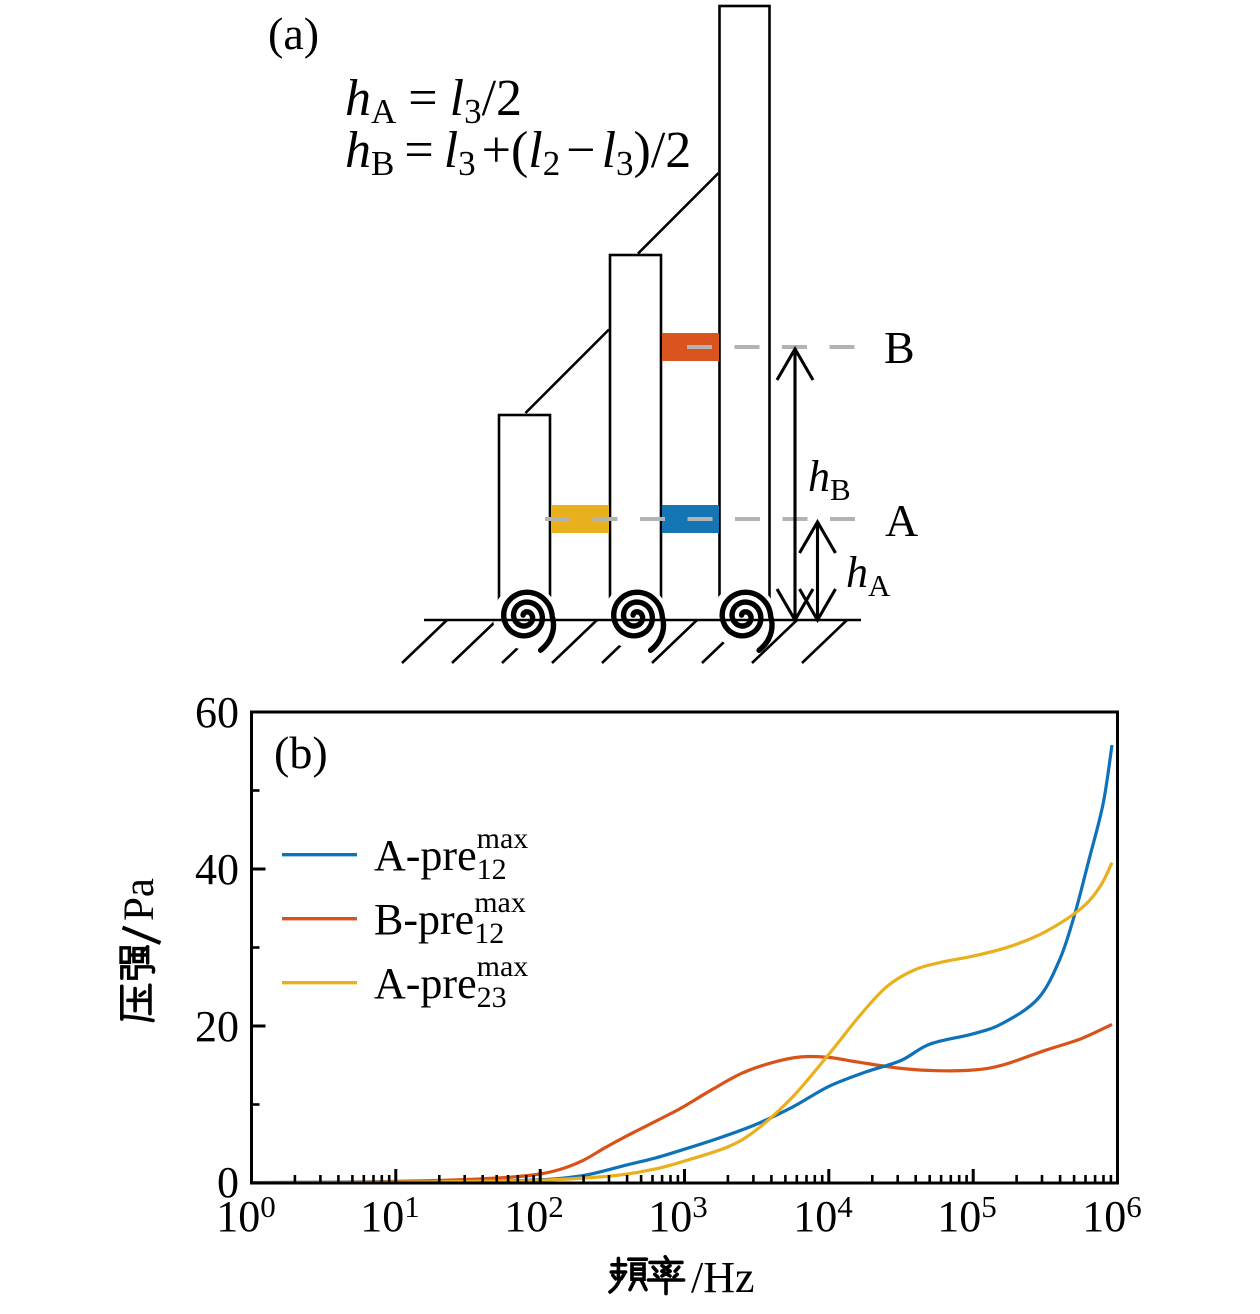 This screenshot has height=1314, width=1260. Describe the element at coordinates (534, 1215) in the screenshot. I see `svg-text: 10²` at that location.